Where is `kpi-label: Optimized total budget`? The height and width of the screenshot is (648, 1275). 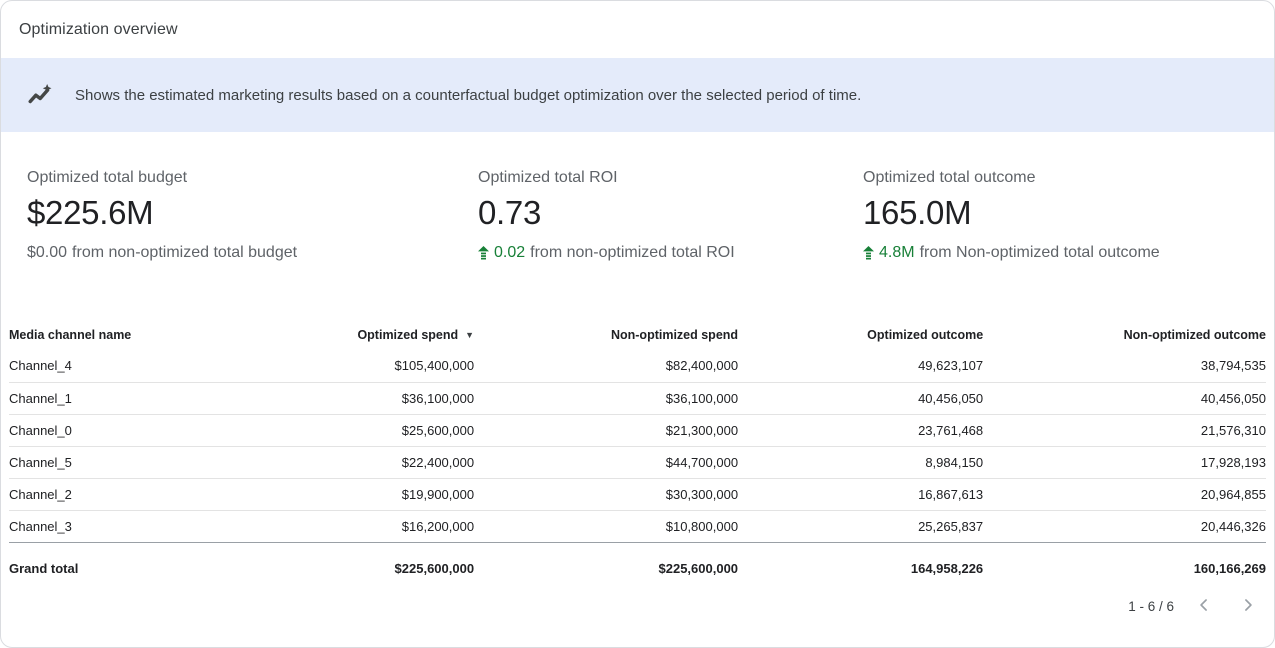
kpi-label: Optimized total budget is located at coordinates (107, 177).